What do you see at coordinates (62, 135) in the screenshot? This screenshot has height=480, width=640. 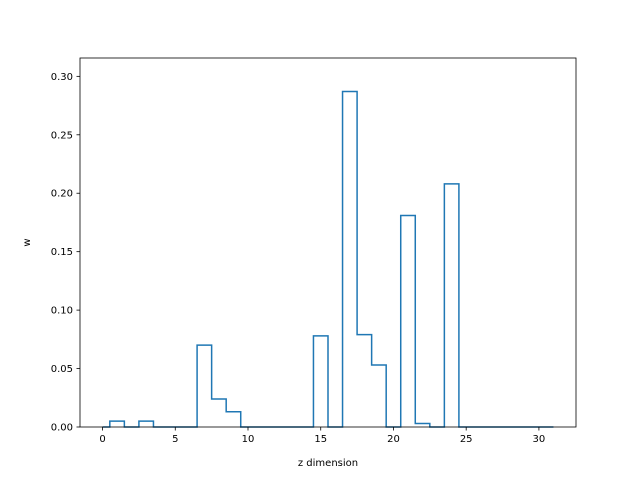 I see `y-tick-label: 0.25` at bounding box center [62, 135].